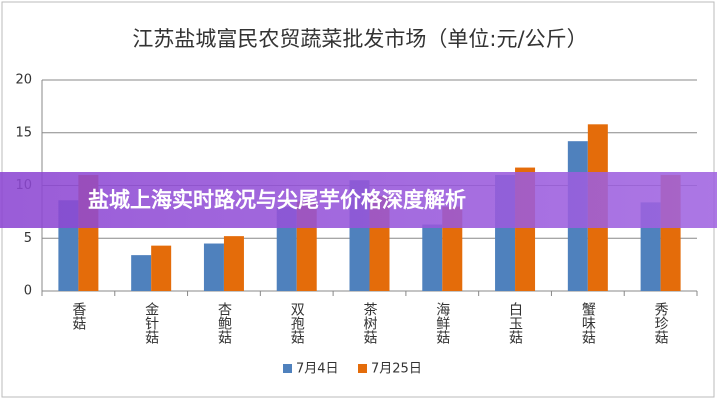  What do you see at coordinates (661, 323) in the screenshot?
I see `x-tick-label: 秀珍菇` at bounding box center [661, 323].